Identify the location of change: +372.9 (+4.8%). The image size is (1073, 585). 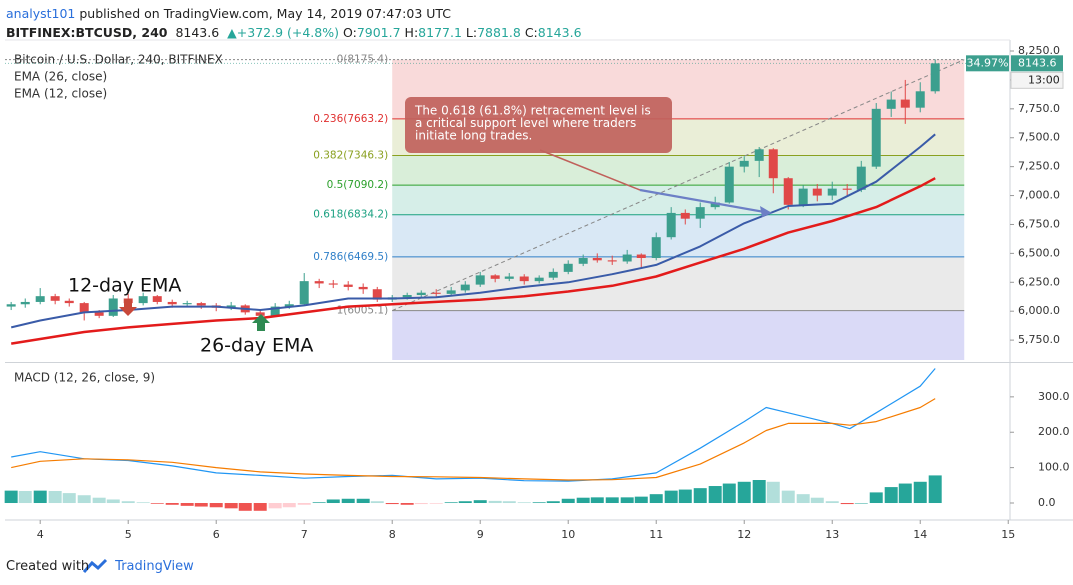
(287, 32).